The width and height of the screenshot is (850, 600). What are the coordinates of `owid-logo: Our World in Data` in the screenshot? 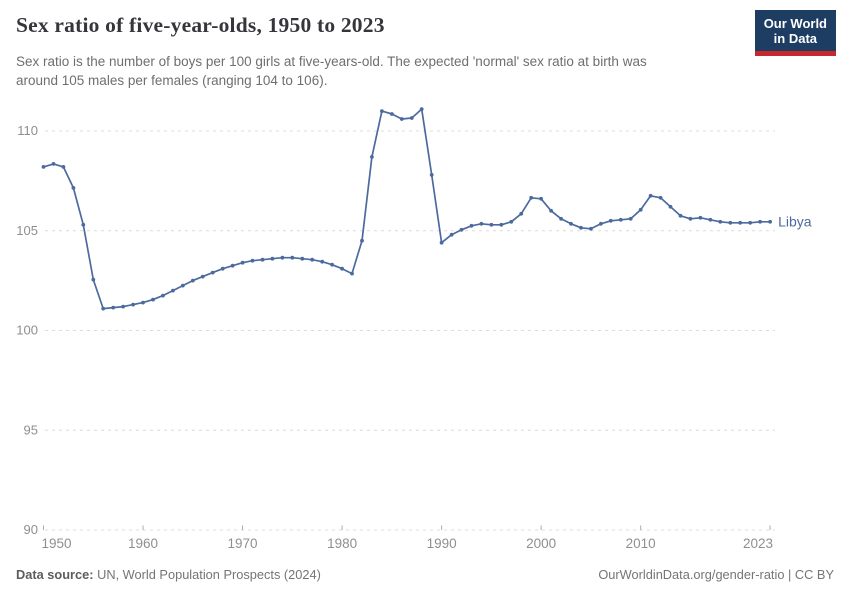 It's located at (795, 33).